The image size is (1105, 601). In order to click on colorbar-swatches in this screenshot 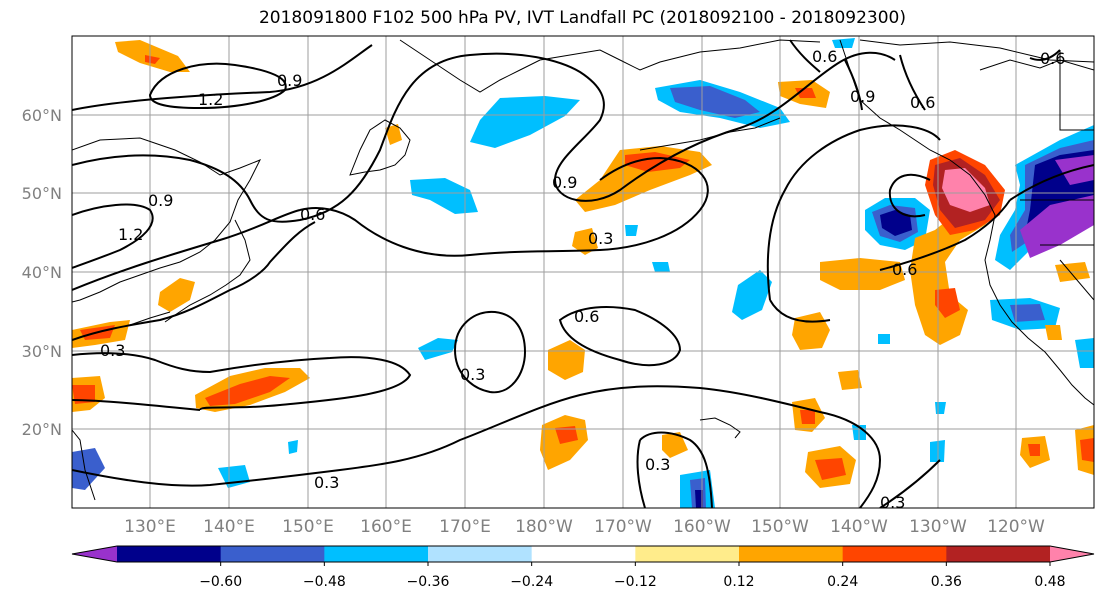, I will do `click(583, 554)`.